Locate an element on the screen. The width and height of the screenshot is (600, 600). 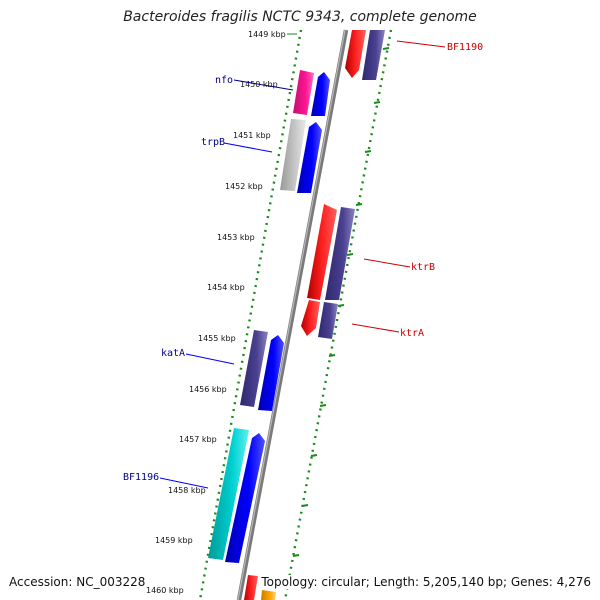
gene-label-bf1190: BF1190 is located at coordinates (465, 47).